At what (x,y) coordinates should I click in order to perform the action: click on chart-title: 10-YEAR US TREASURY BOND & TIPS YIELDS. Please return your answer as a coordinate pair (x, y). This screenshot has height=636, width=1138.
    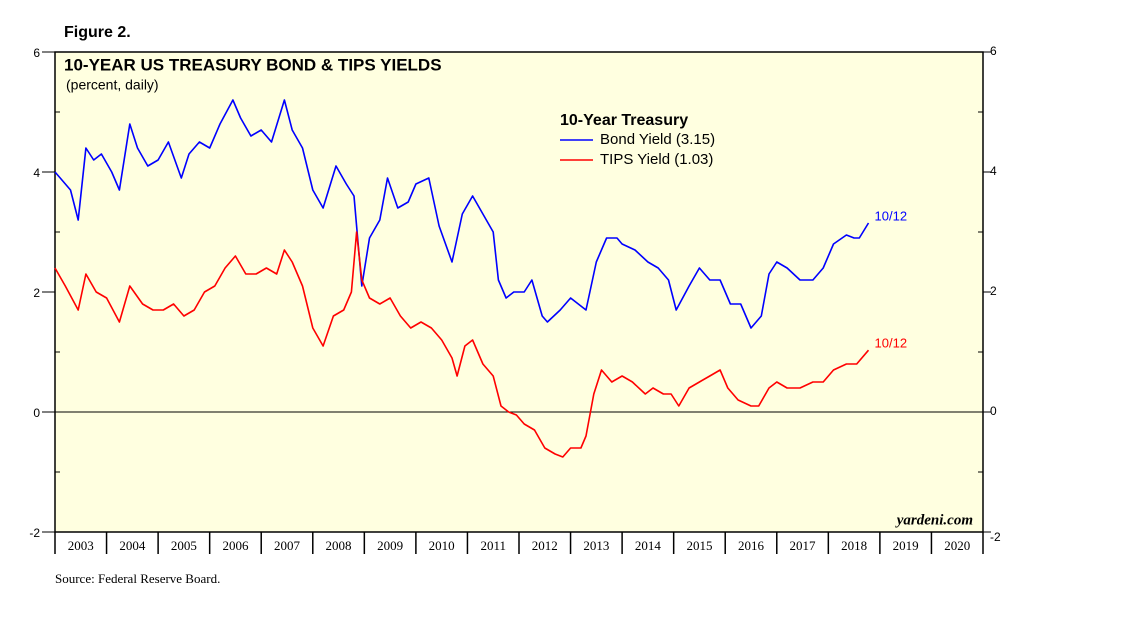
    Looking at the image, I should click on (253, 64).